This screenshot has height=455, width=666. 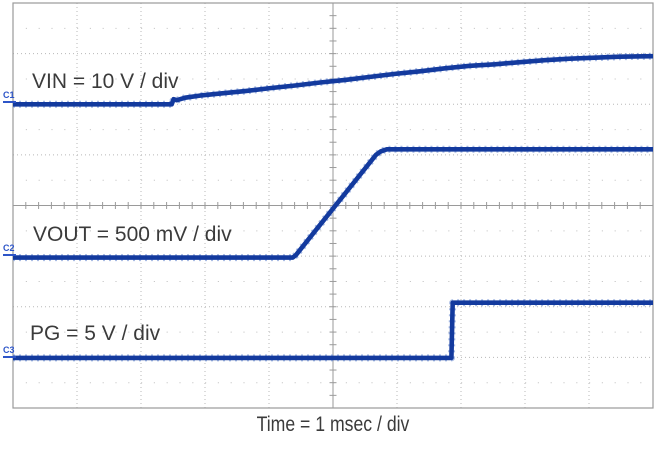 What do you see at coordinates (9, 352) in the screenshot?
I see `channel-3-marker: C3` at bounding box center [9, 352].